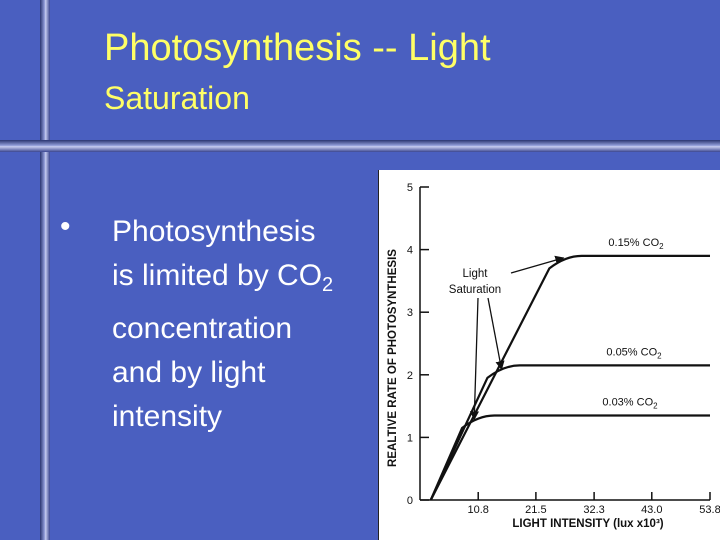  Describe the element at coordinates (360, 146) in the screenshot. I see `frame-horizontal-bar` at that location.